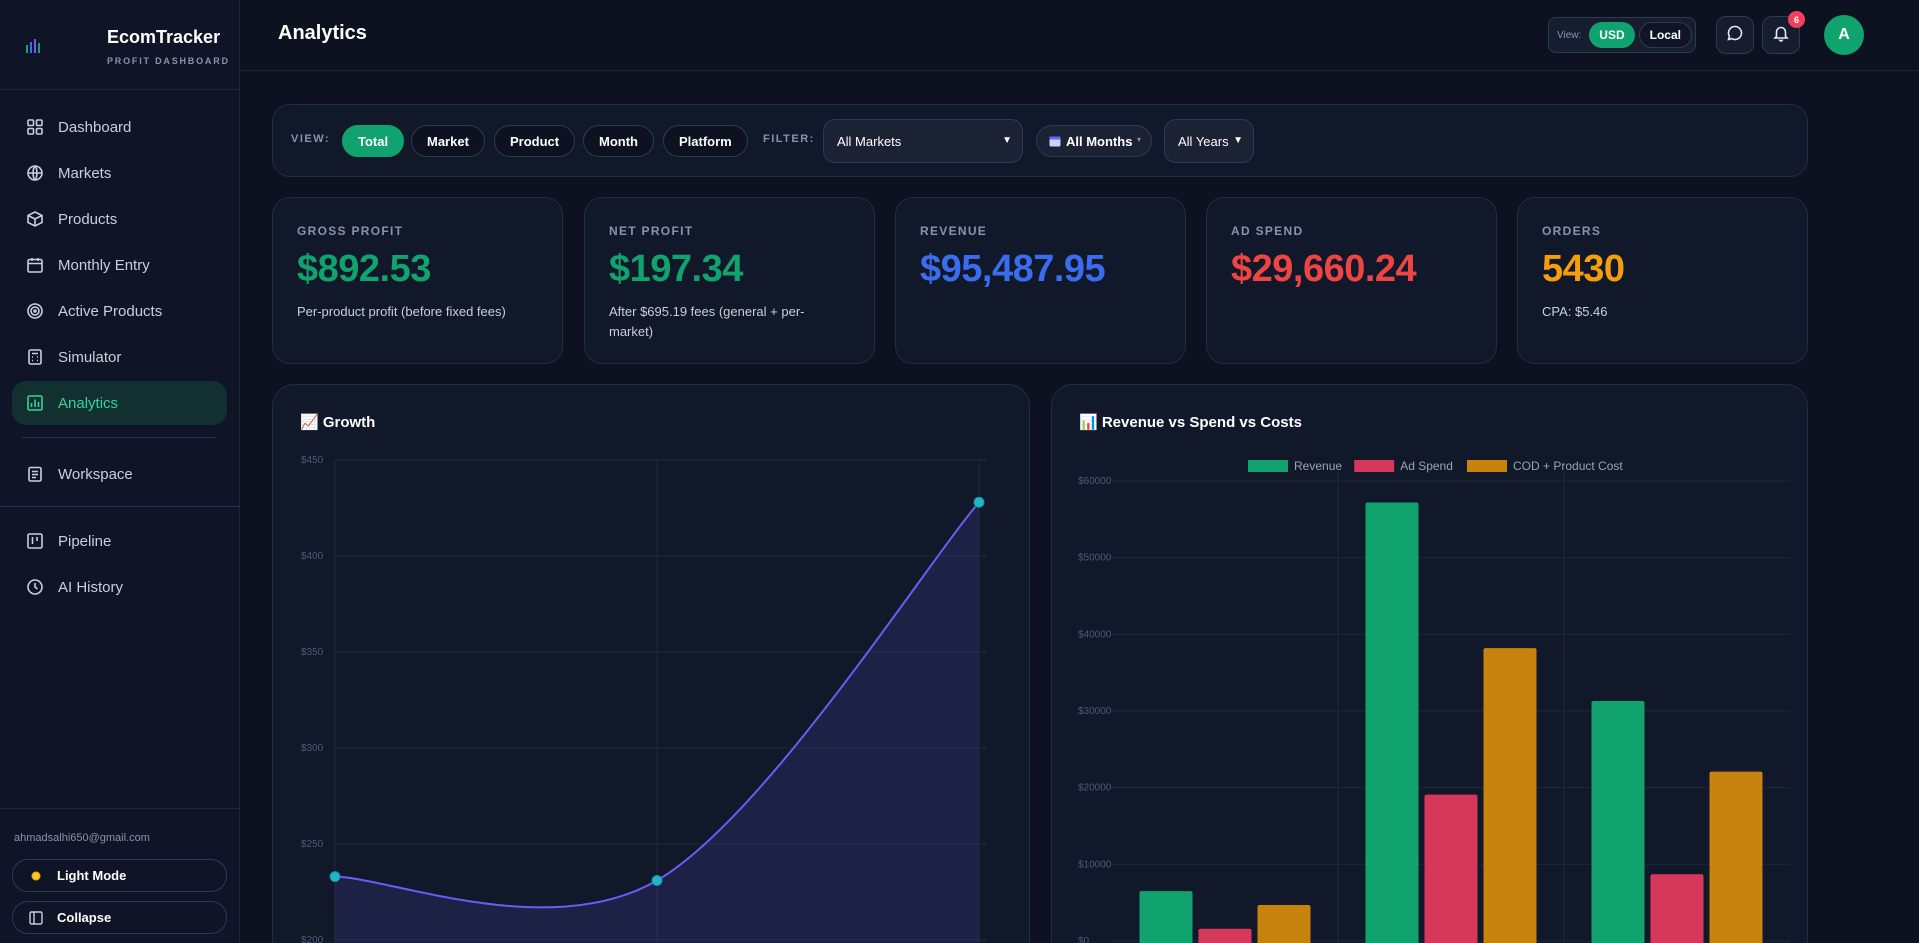 The image size is (1919, 943). I want to click on y-tick-label: $450, so click(312, 460).